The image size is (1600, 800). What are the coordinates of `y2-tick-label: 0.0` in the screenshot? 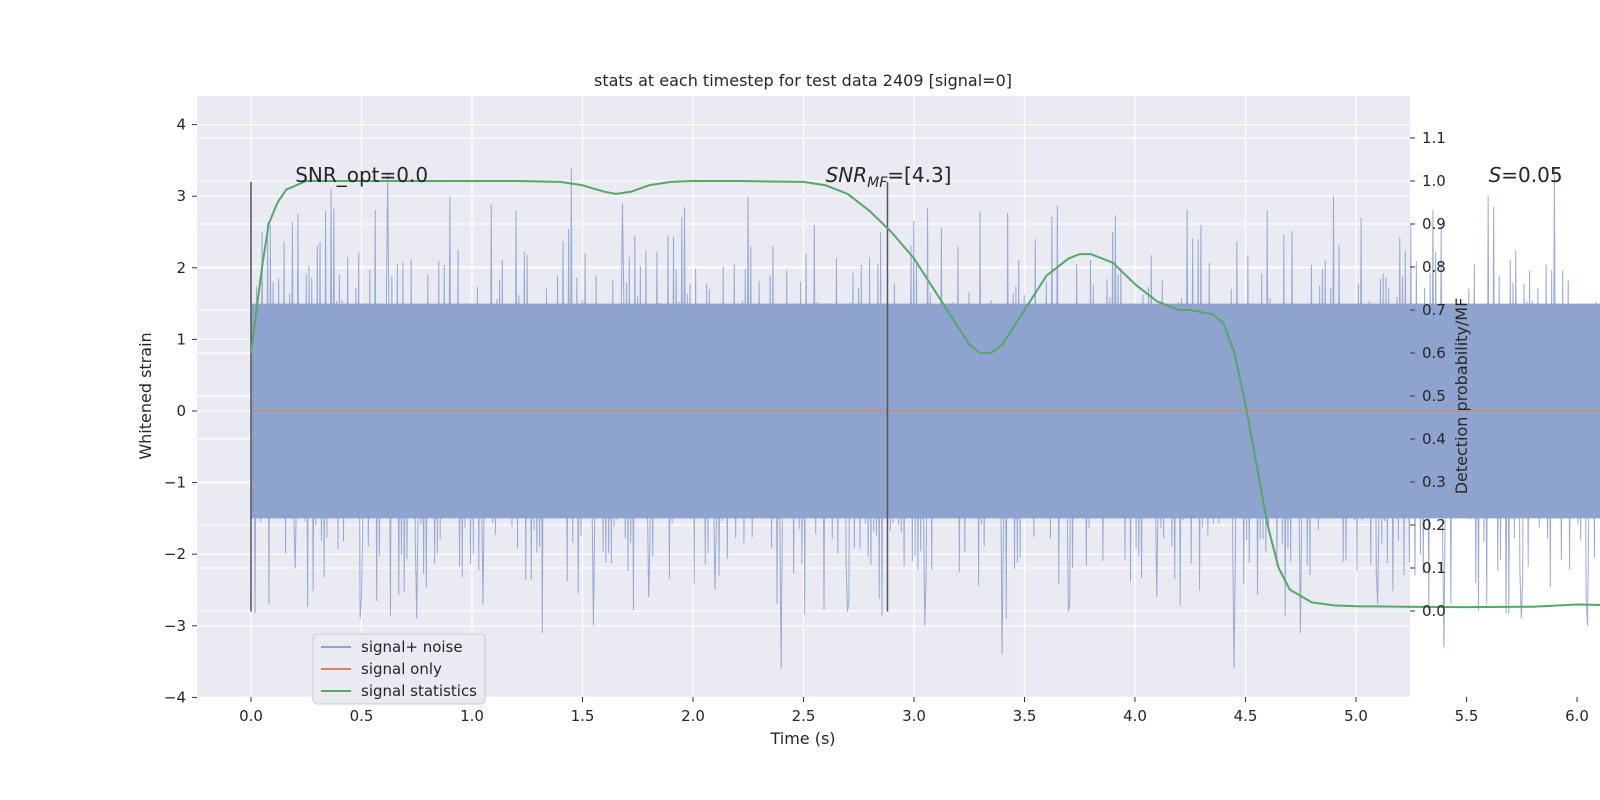 It's located at (1434, 611).